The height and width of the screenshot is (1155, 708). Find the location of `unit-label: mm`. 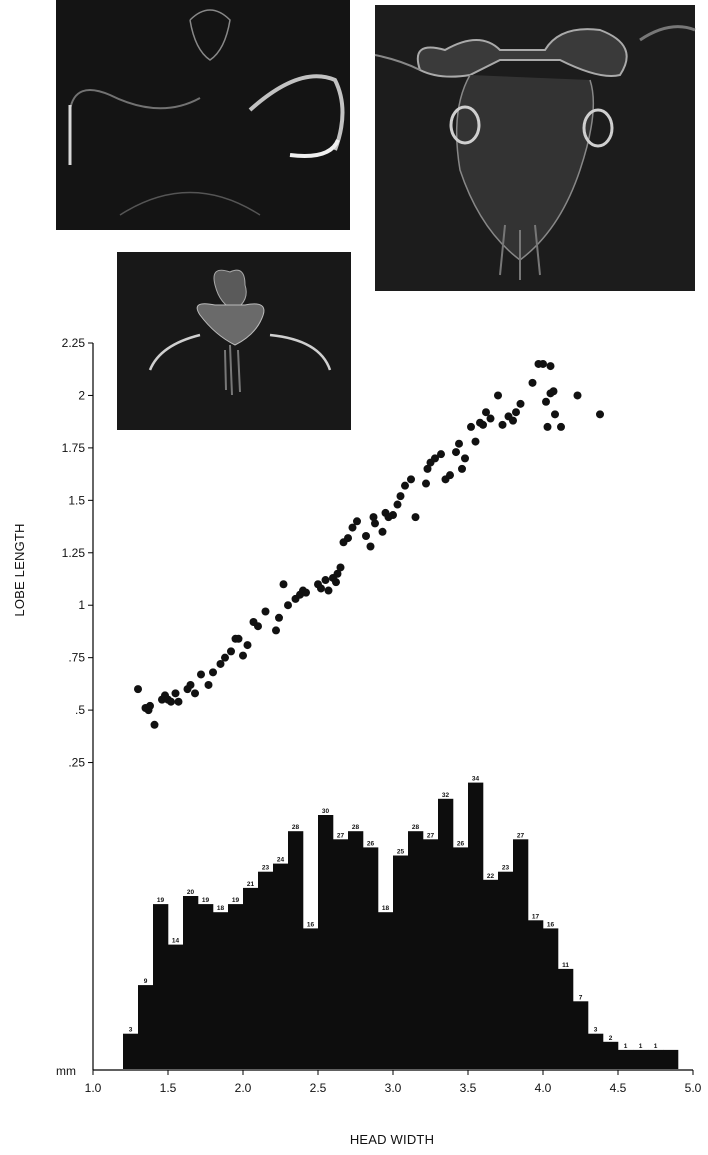

unit-label: mm is located at coordinates (66, 1071).